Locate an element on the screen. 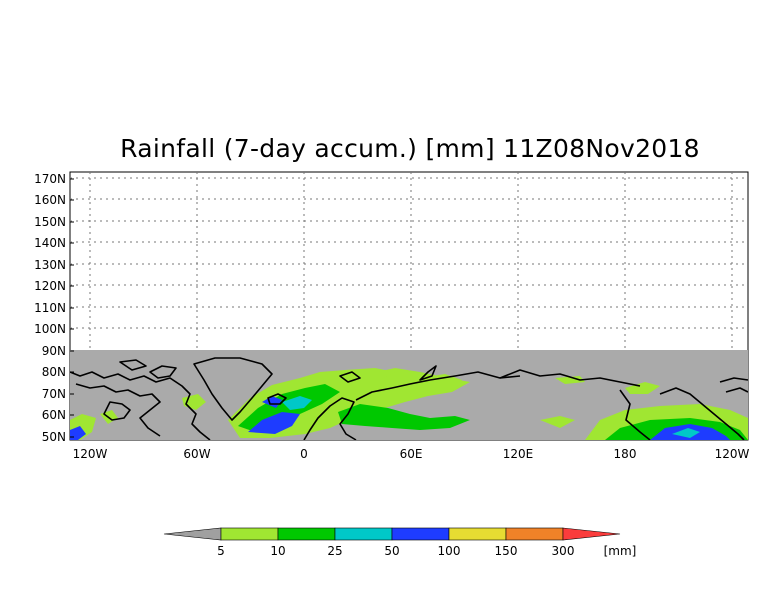 This screenshot has width=784, height=612. y-tick-label: 100N is located at coordinates (50, 329).